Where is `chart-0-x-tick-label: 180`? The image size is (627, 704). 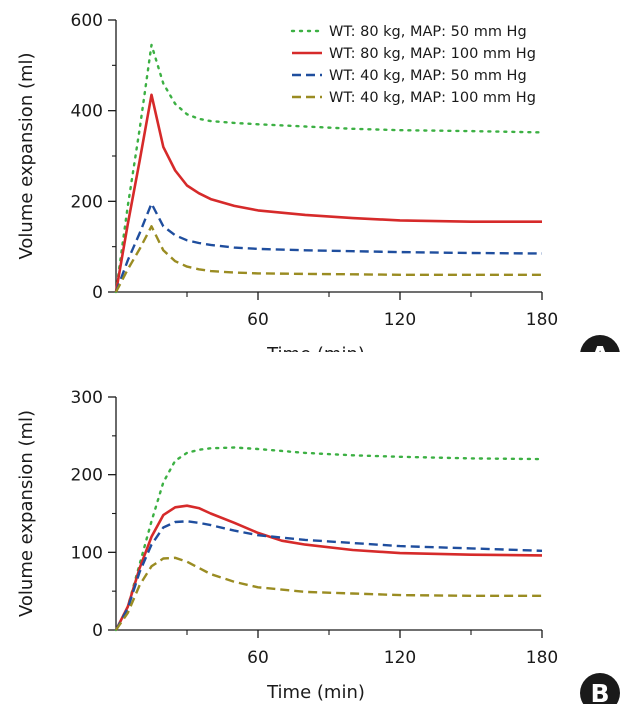
chart-0-x-tick-label: 180 is located at coordinates (542, 320).